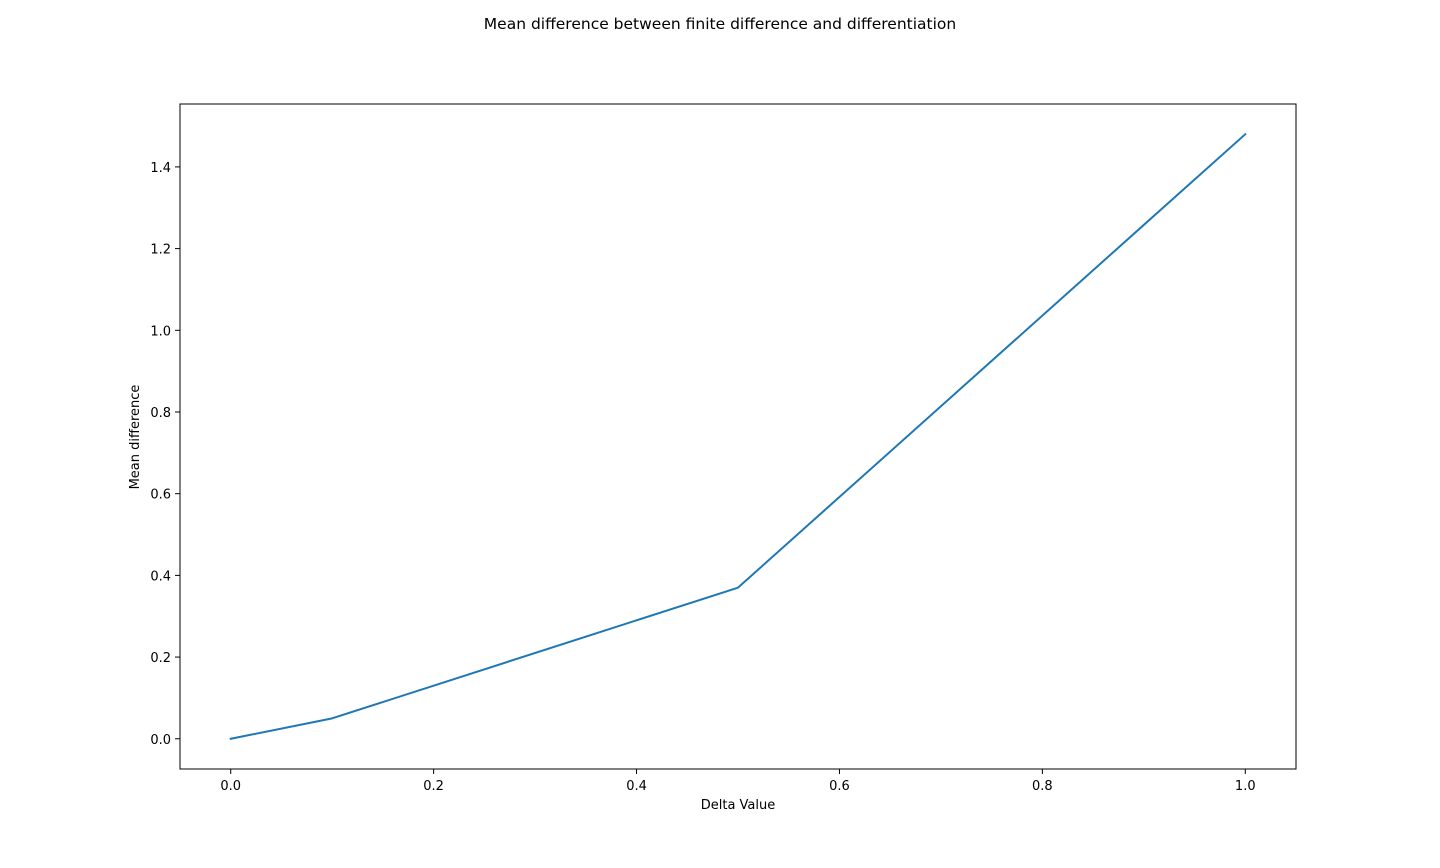 The width and height of the screenshot is (1440, 868). What do you see at coordinates (636, 786) in the screenshot?
I see `x-tick-label: 0.4` at bounding box center [636, 786].